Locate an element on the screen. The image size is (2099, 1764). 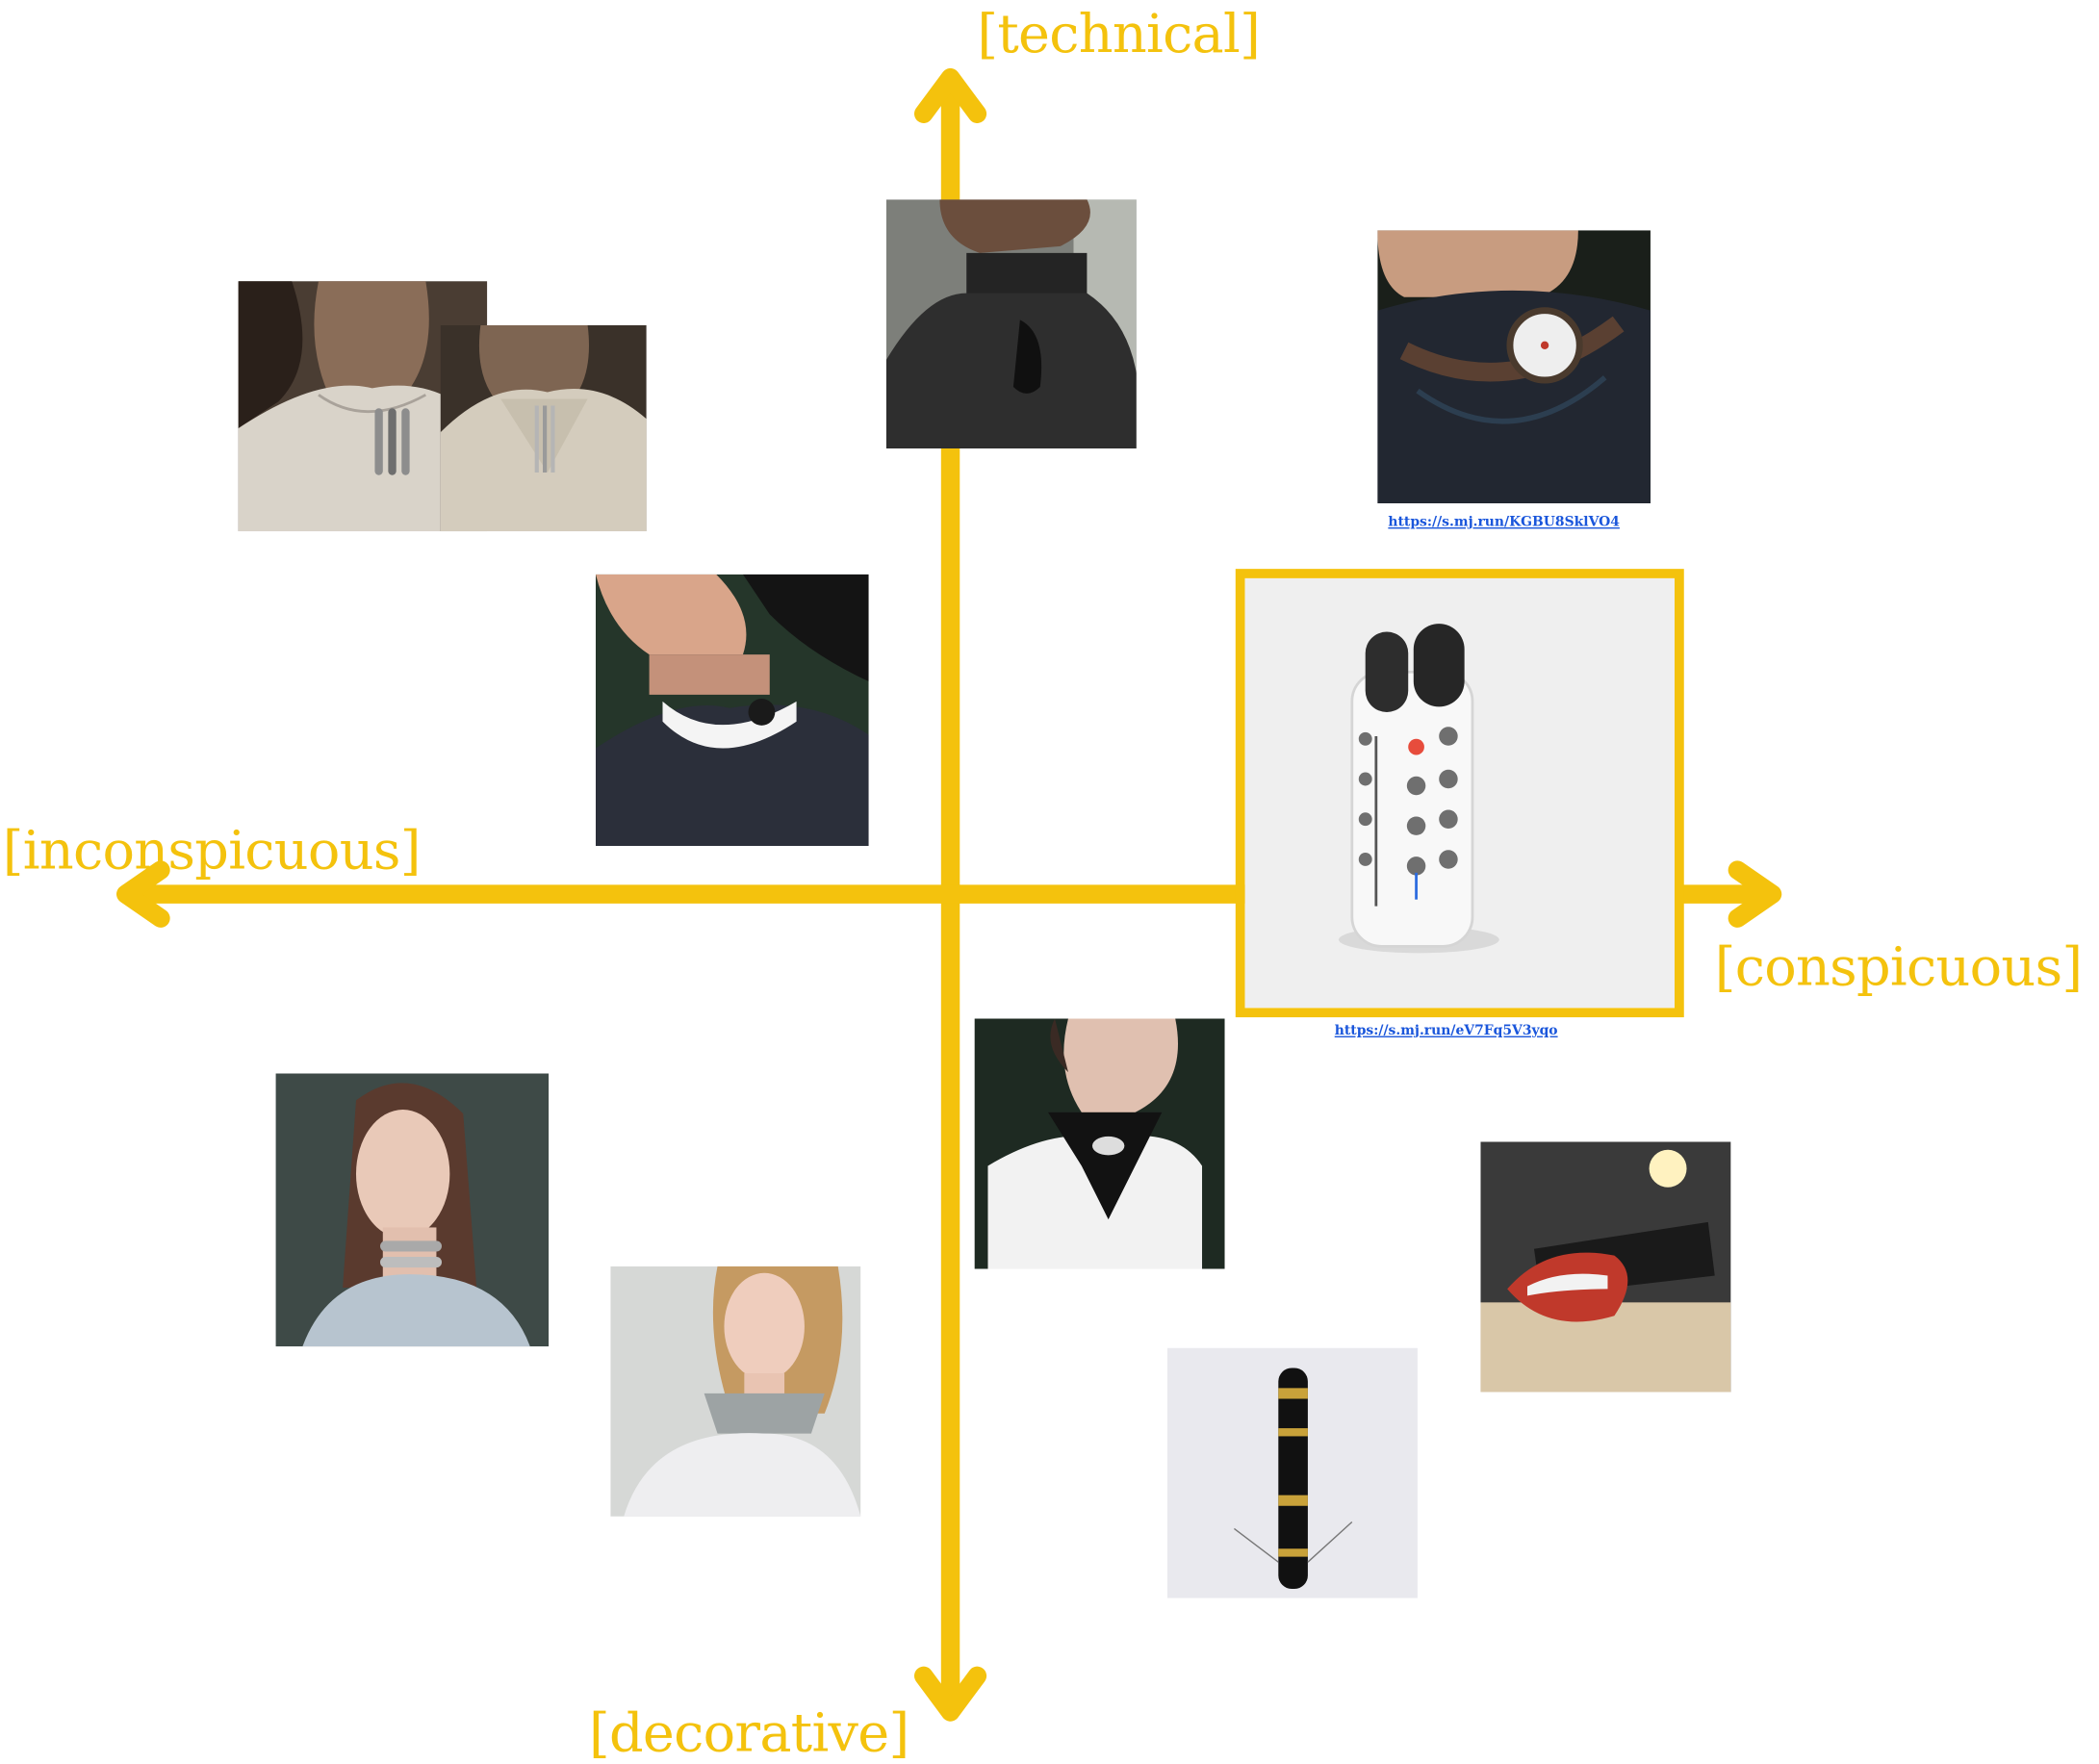
remote-device-photo is located at coordinates (1460, 793).